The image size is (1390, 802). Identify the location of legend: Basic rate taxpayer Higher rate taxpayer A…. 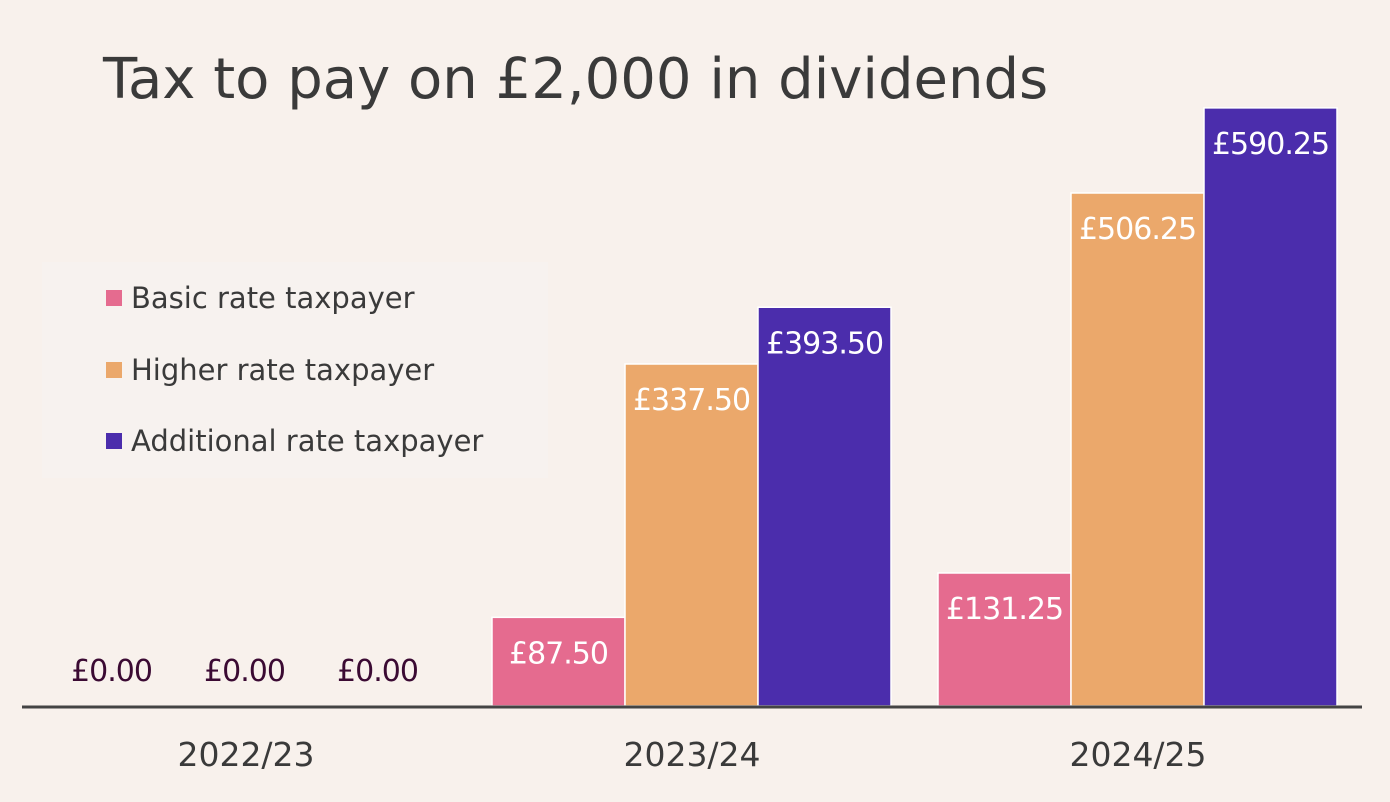
(295, 370).